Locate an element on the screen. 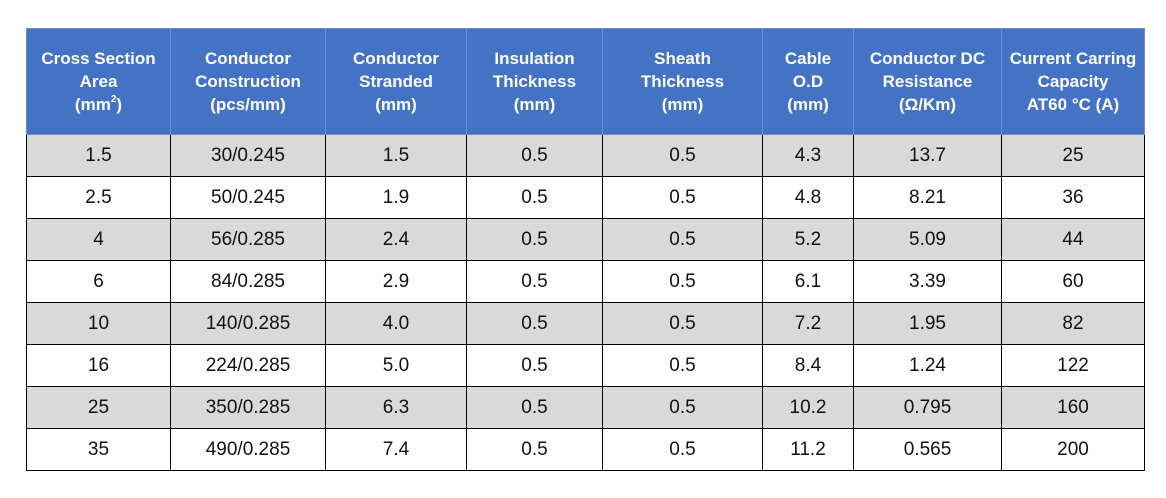 The width and height of the screenshot is (1166, 498). cell-resistance: 13.7 is located at coordinates (927, 155).